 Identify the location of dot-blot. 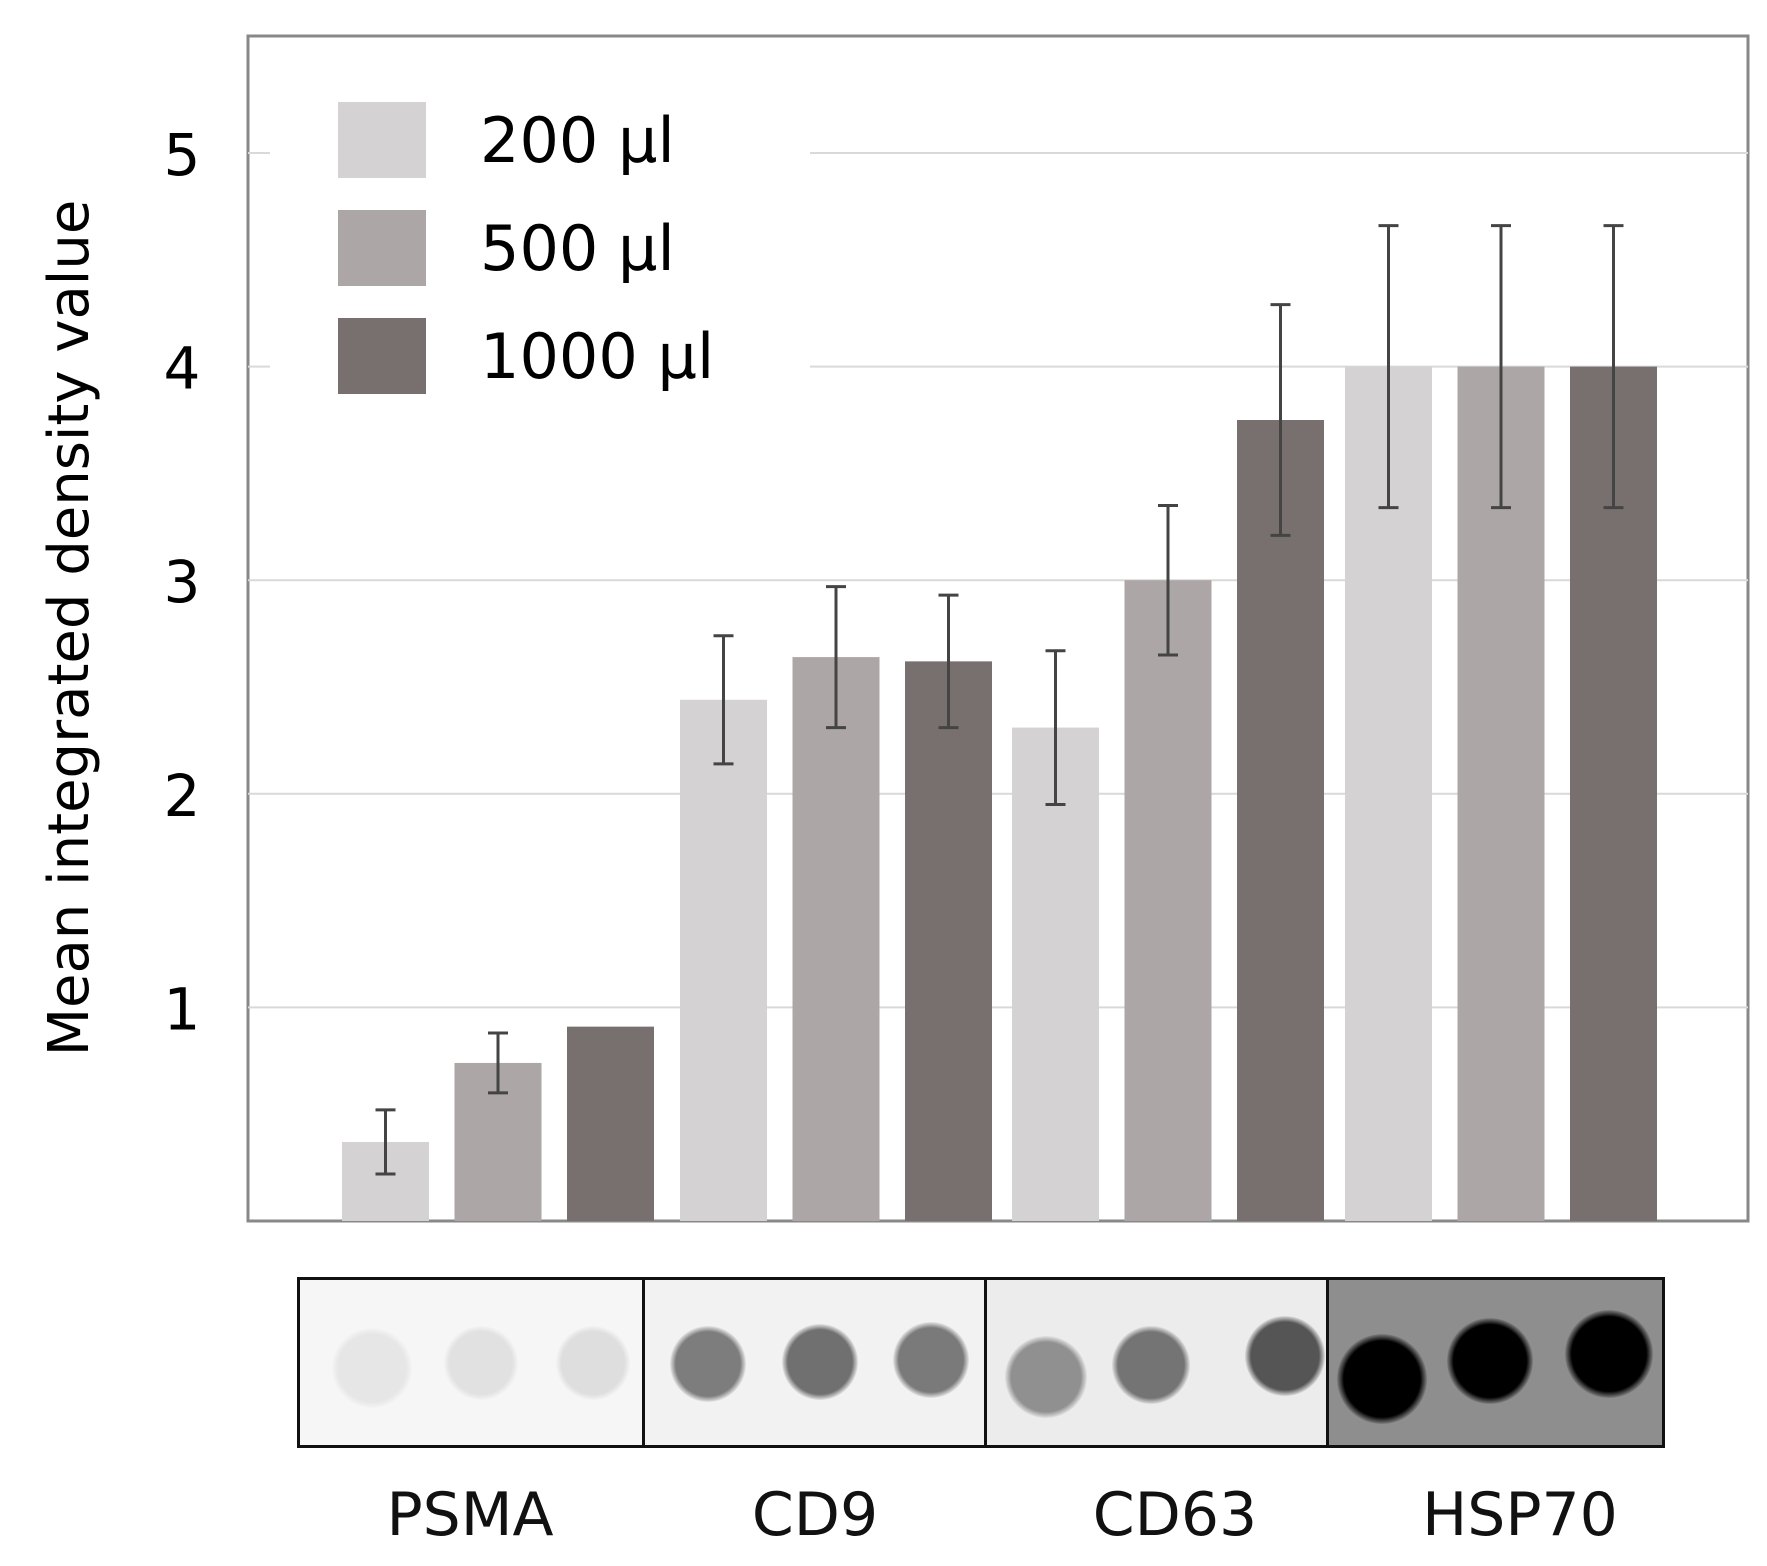
(981, 1362).